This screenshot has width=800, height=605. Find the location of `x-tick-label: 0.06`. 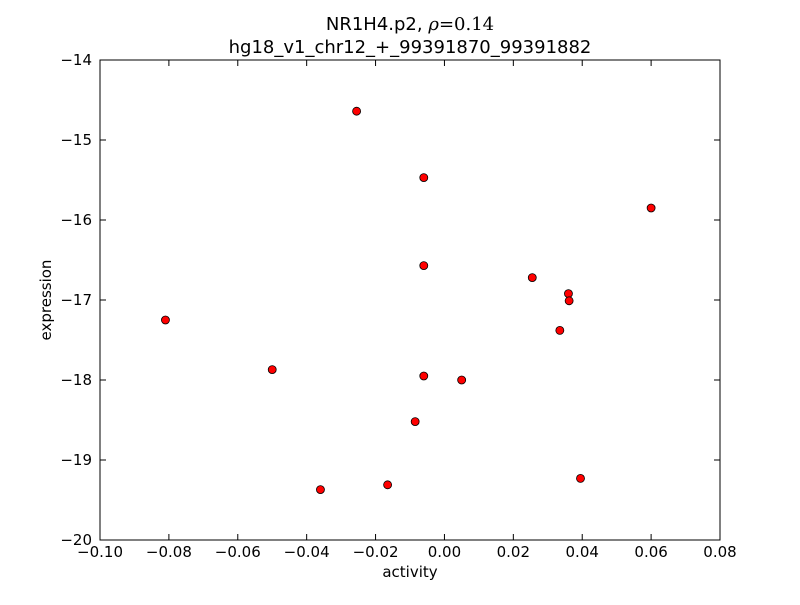

x-tick-label: 0.06 is located at coordinates (650, 552).